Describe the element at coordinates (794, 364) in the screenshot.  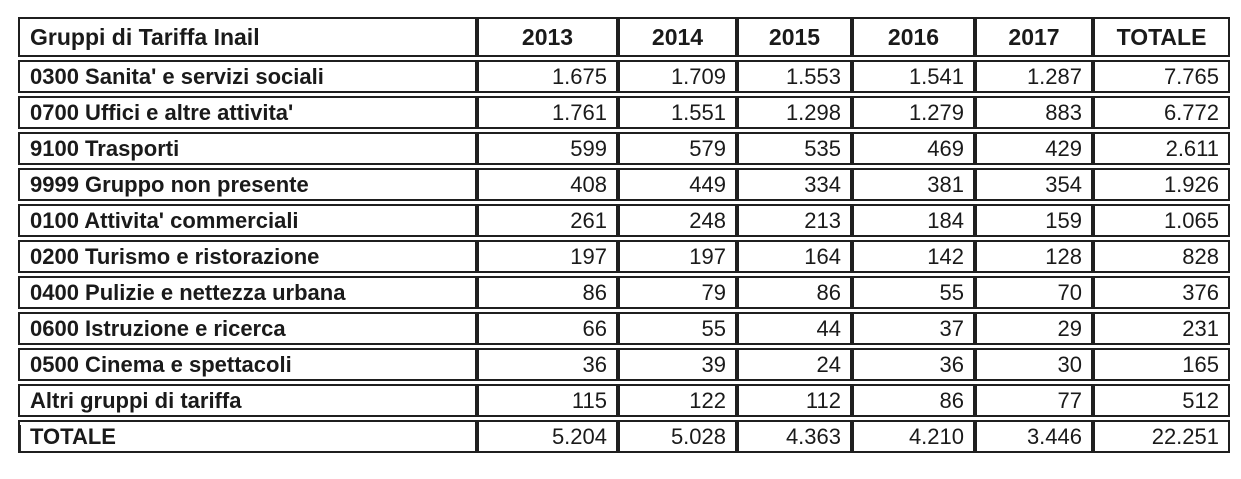
I see `value-cell: 24` at that location.